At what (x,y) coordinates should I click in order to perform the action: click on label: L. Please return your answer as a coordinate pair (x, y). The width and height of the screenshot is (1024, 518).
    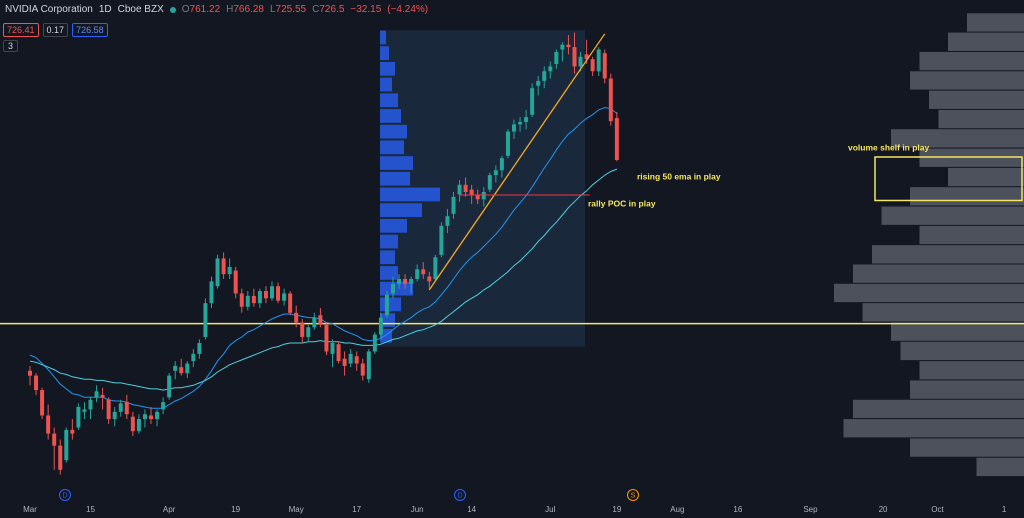
    Looking at the image, I should click on (272, 9).